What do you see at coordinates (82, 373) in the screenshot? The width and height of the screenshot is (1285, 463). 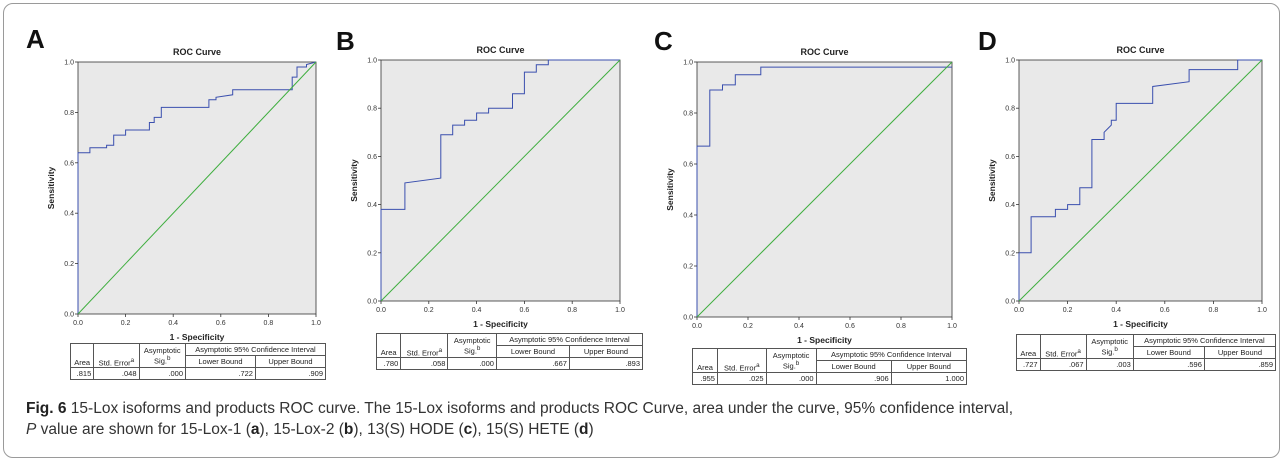 I see `stat-area: .815` at bounding box center [82, 373].